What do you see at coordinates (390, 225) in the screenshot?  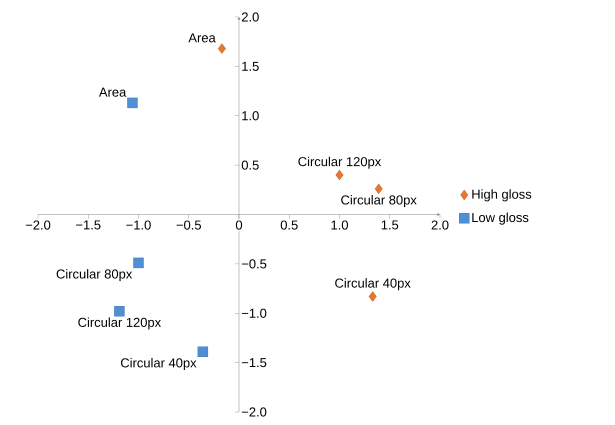 I see `x-tick-label: 1.5` at bounding box center [390, 225].